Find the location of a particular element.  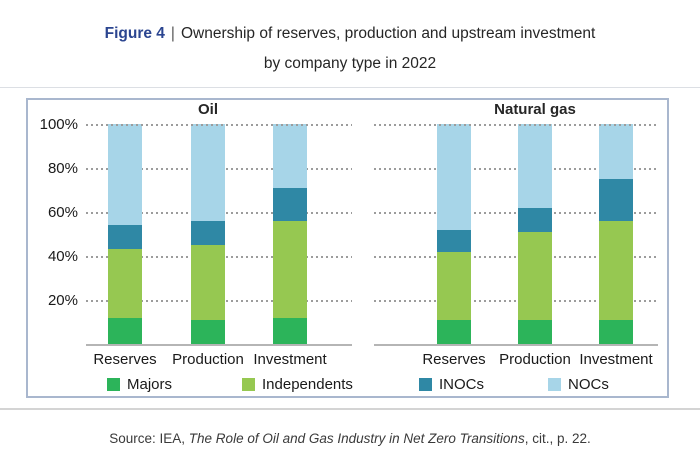

bar-segment-oil-production-majors is located at coordinates (208, 331).